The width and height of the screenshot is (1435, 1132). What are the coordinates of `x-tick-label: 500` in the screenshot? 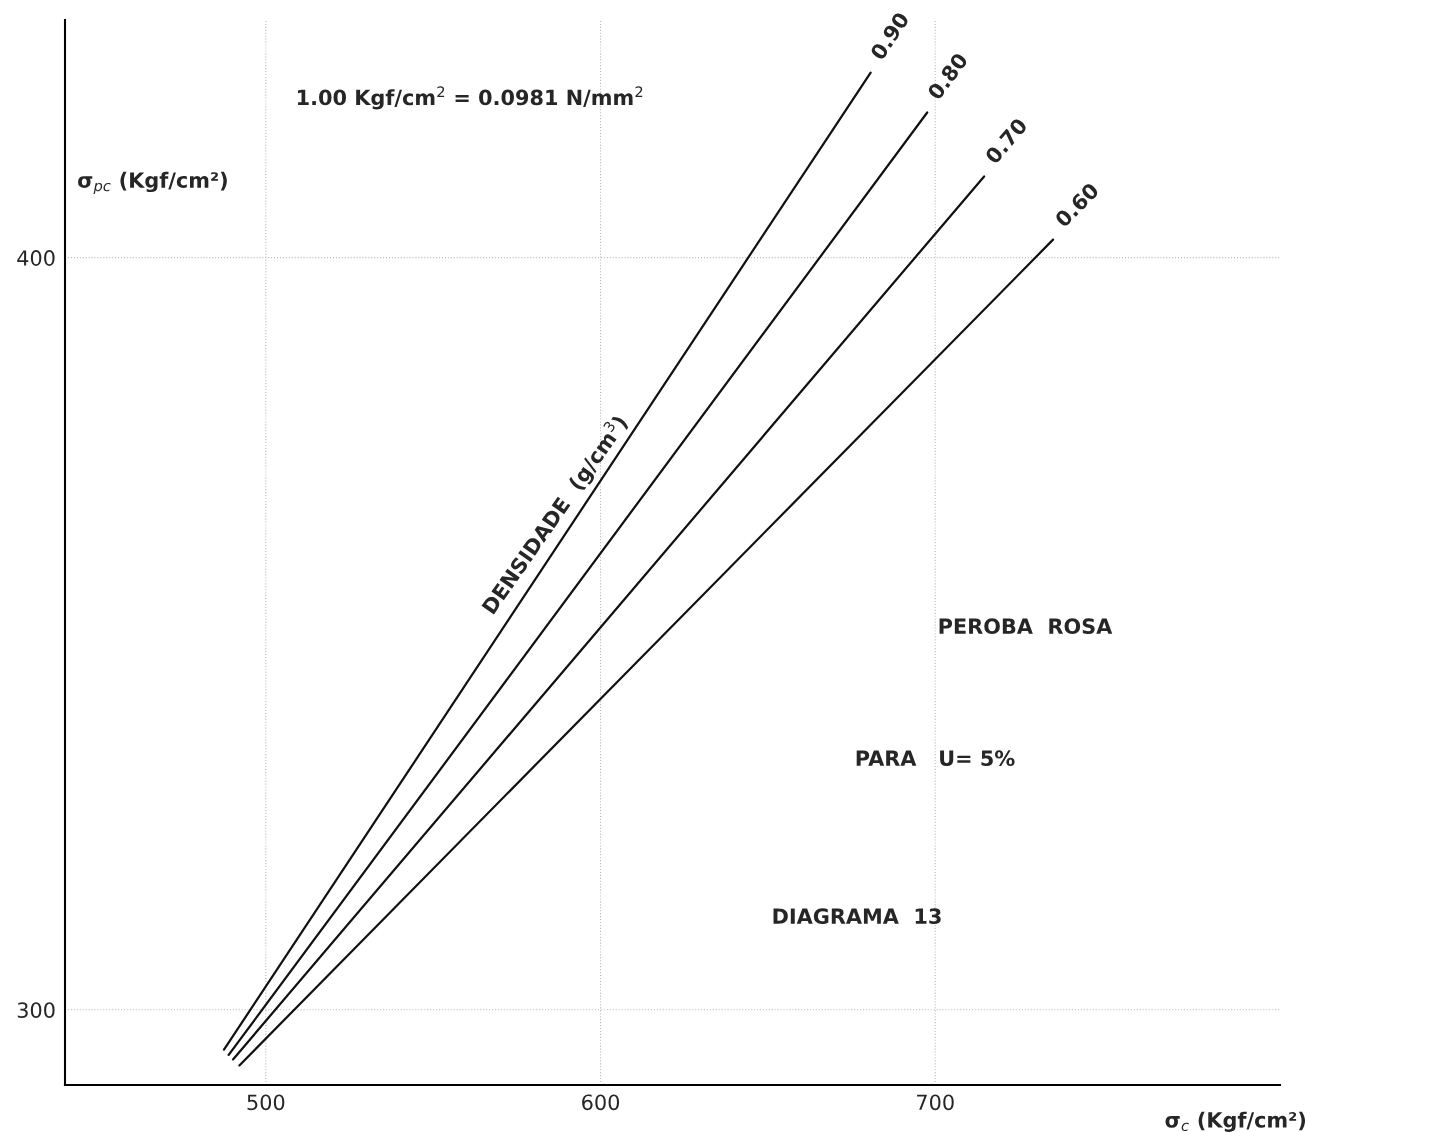 It's located at (266, 1102).